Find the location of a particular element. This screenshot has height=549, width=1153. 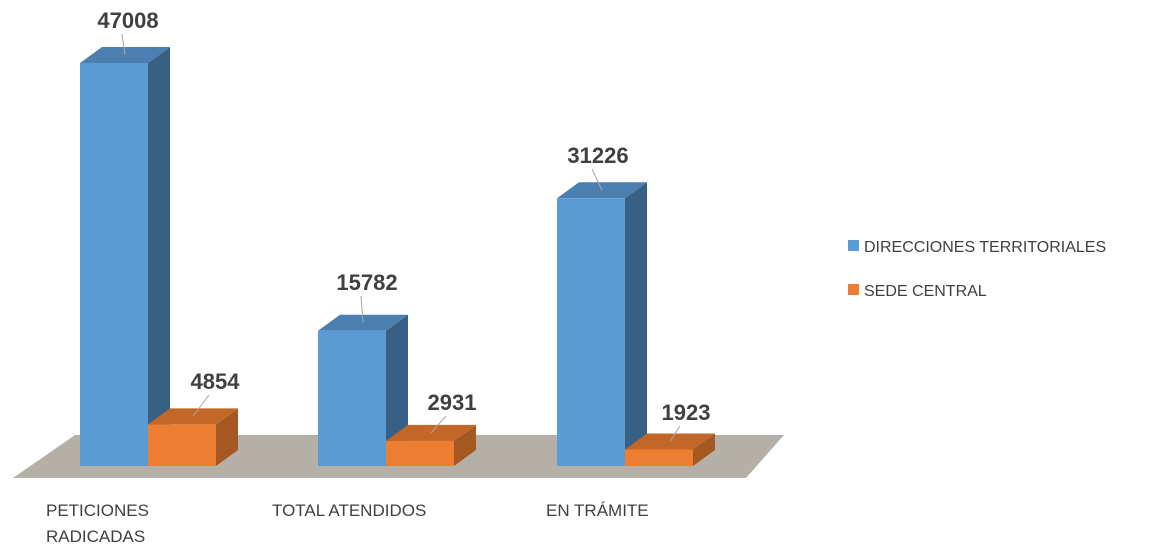

data-label: 47008 is located at coordinates (127, 20).